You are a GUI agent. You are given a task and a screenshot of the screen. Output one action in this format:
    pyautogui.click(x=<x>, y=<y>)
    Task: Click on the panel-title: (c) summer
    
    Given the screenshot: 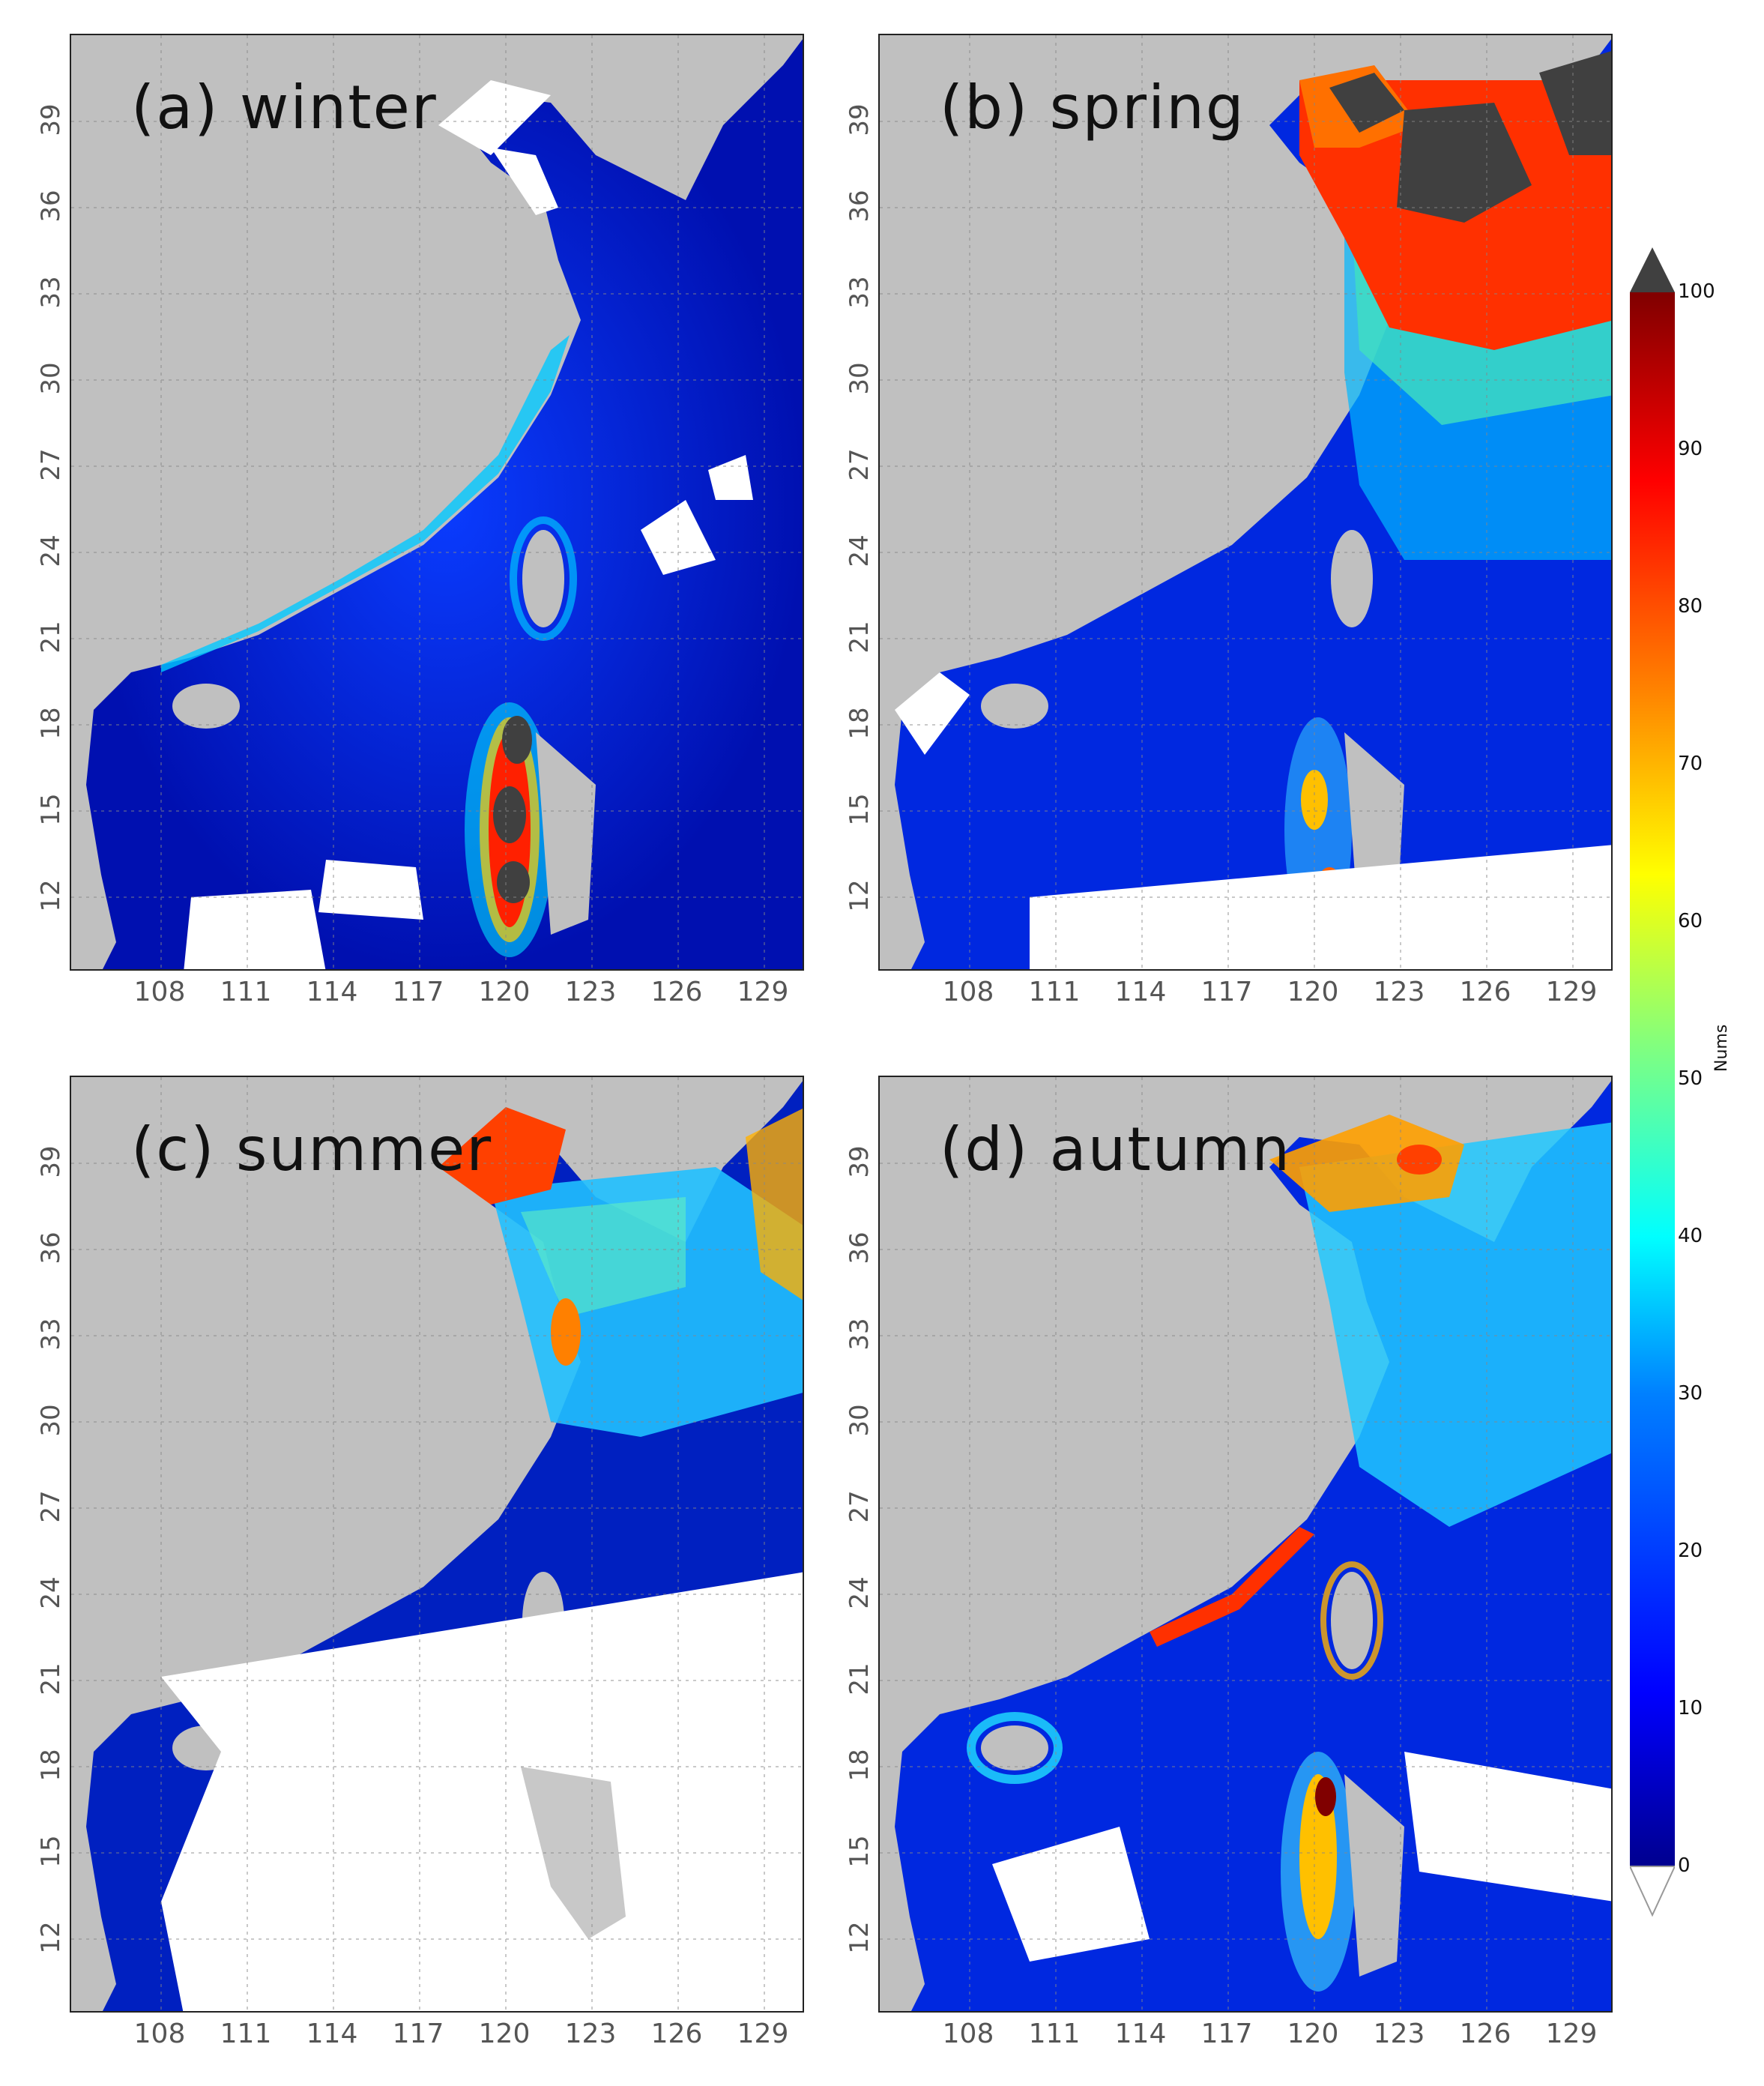 What is the action you would take?
    pyautogui.click(x=312, y=1149)
    